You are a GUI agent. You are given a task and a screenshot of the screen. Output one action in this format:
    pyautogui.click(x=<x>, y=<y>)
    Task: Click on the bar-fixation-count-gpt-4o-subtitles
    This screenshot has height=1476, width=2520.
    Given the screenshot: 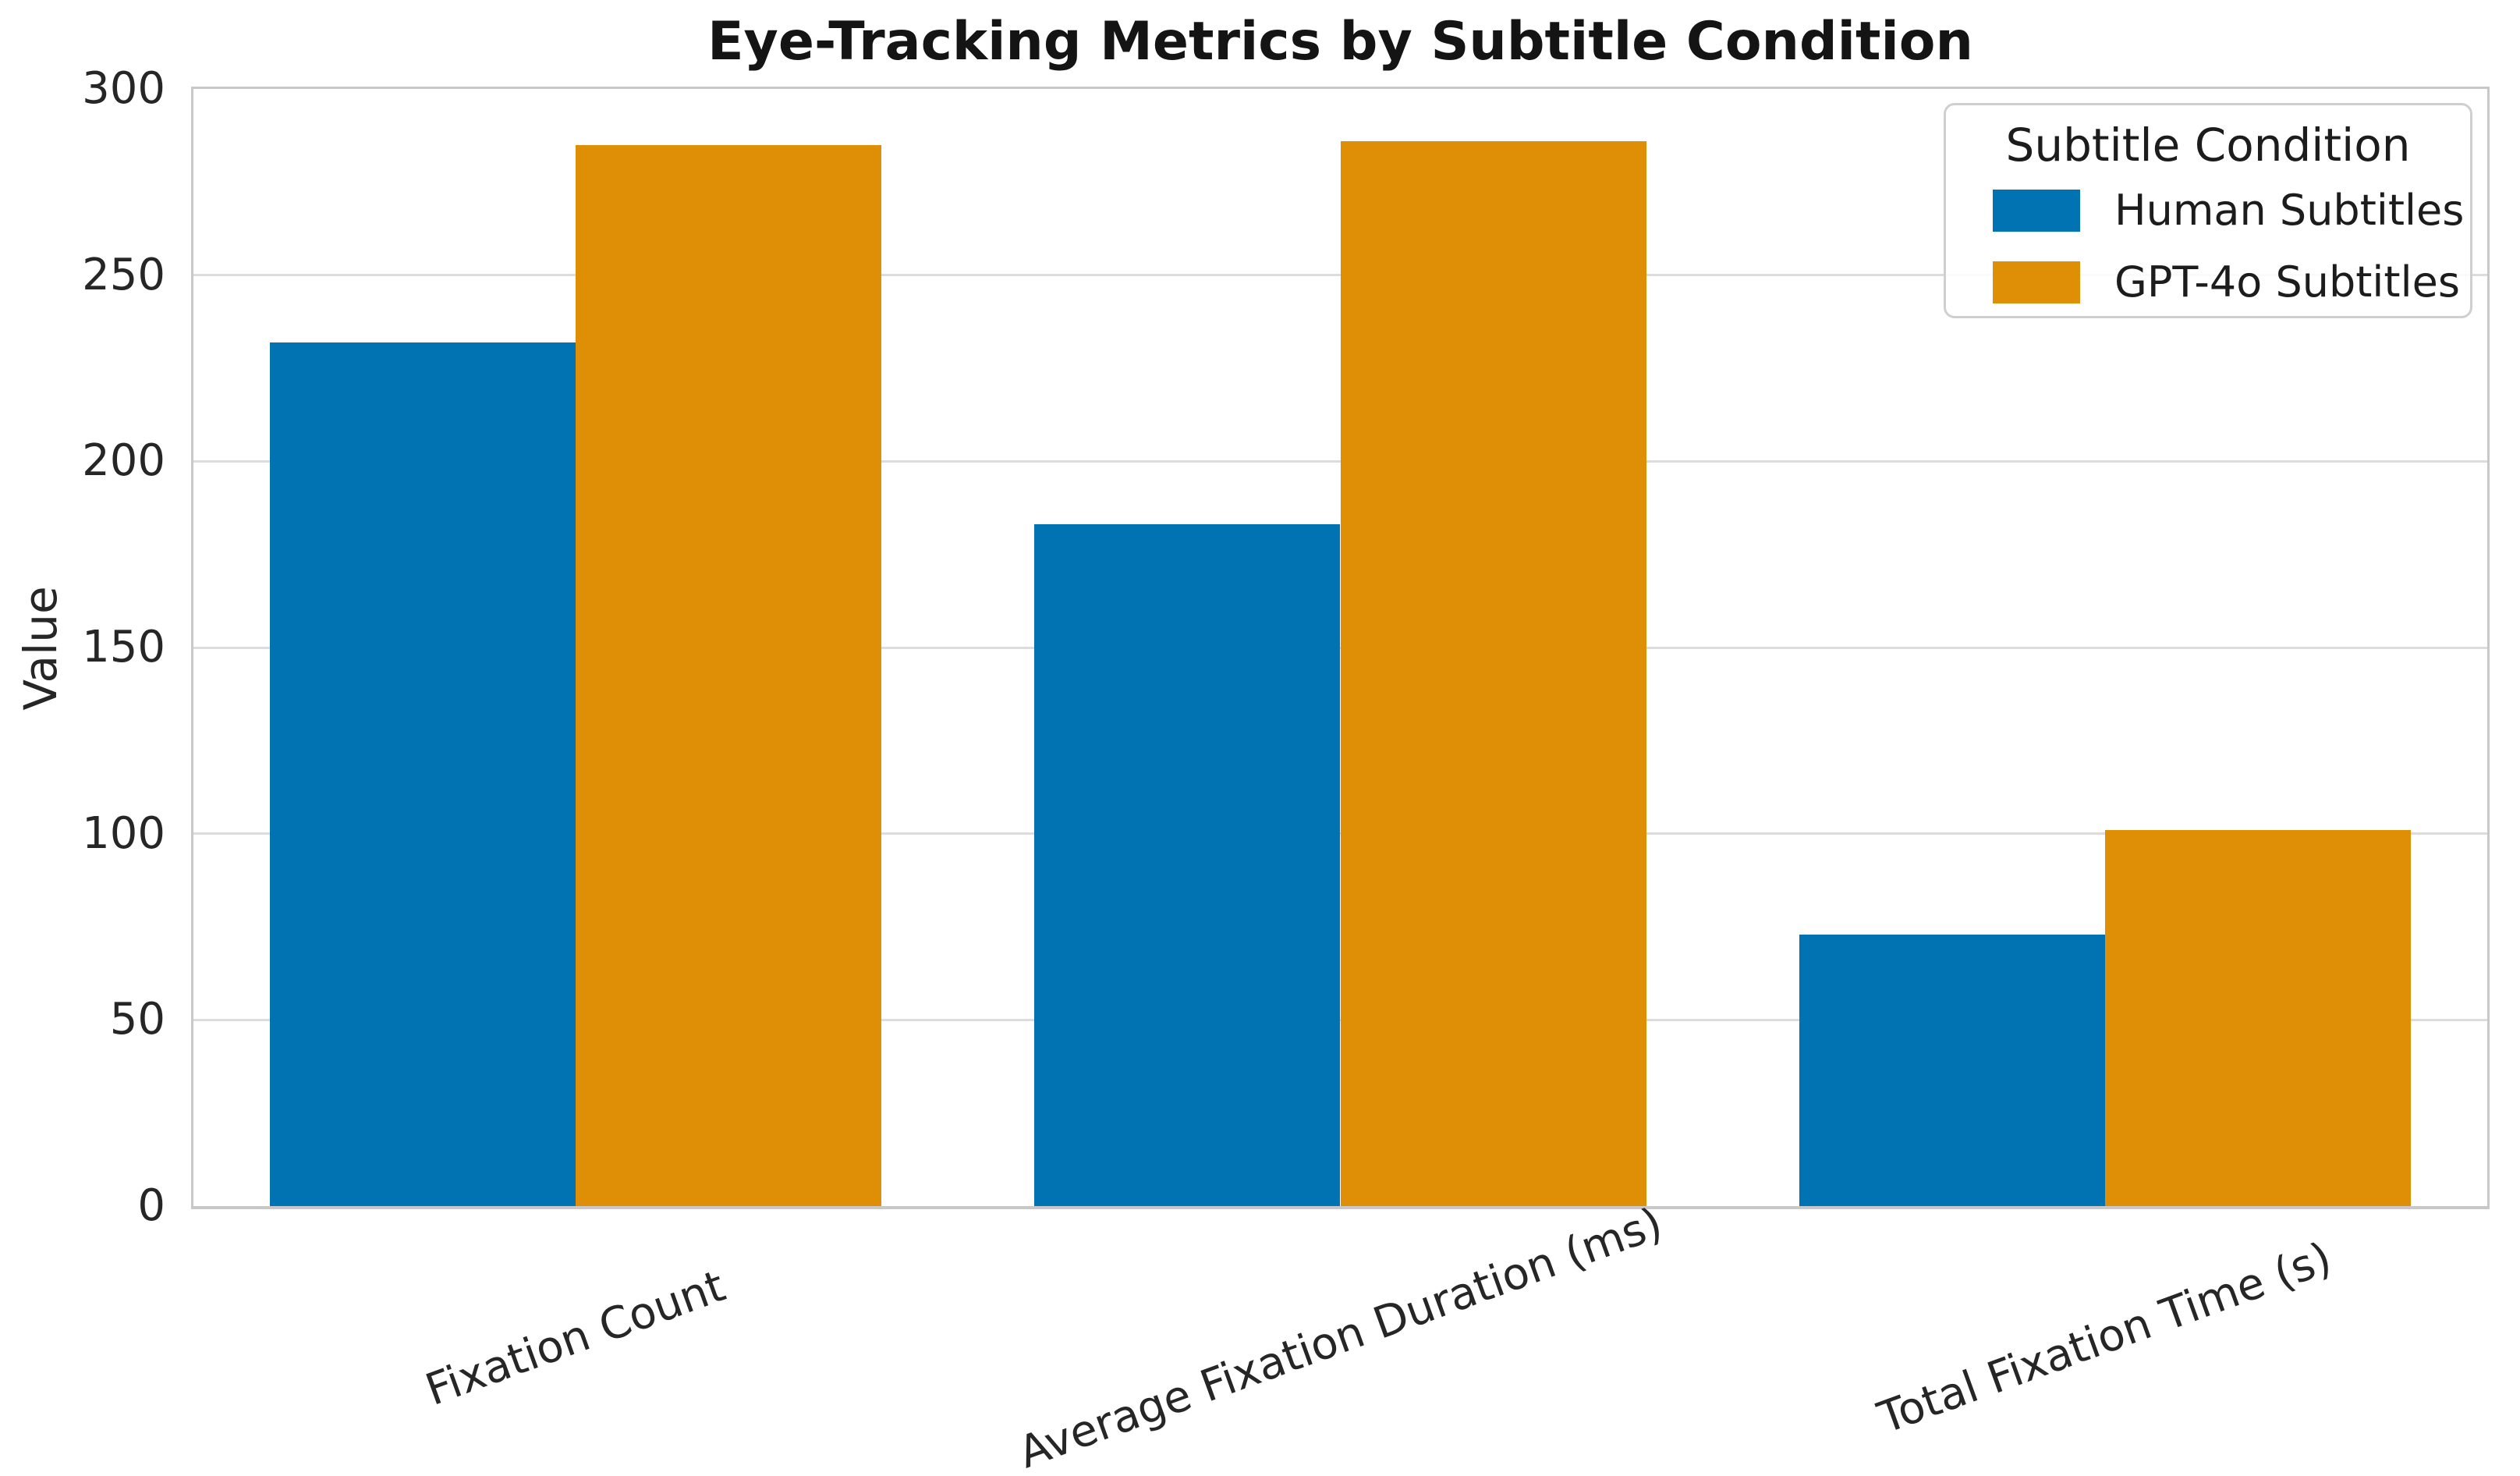 What is the action you would take?
    pyautogui.click(x=729, y=675)
    